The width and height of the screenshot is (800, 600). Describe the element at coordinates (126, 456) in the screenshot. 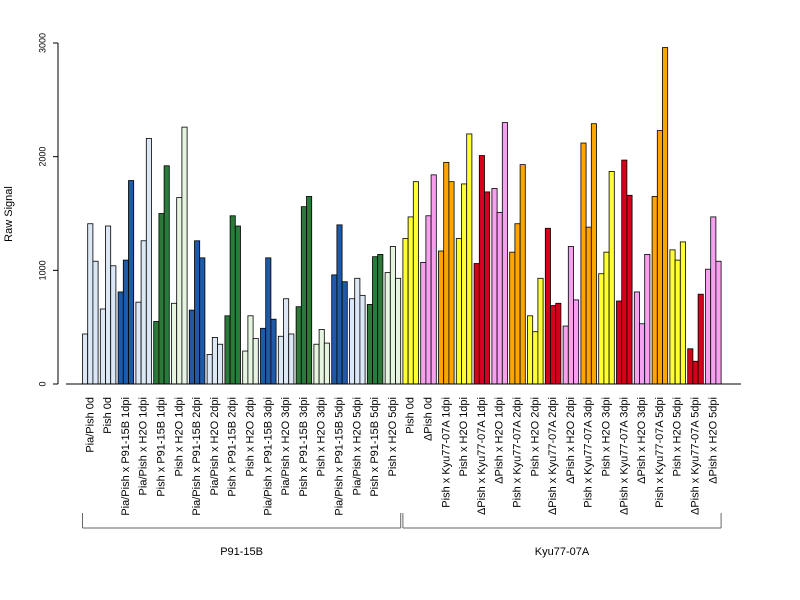

I see `category-label: Pia/Pish x P91-15B 1dpi` at that location.